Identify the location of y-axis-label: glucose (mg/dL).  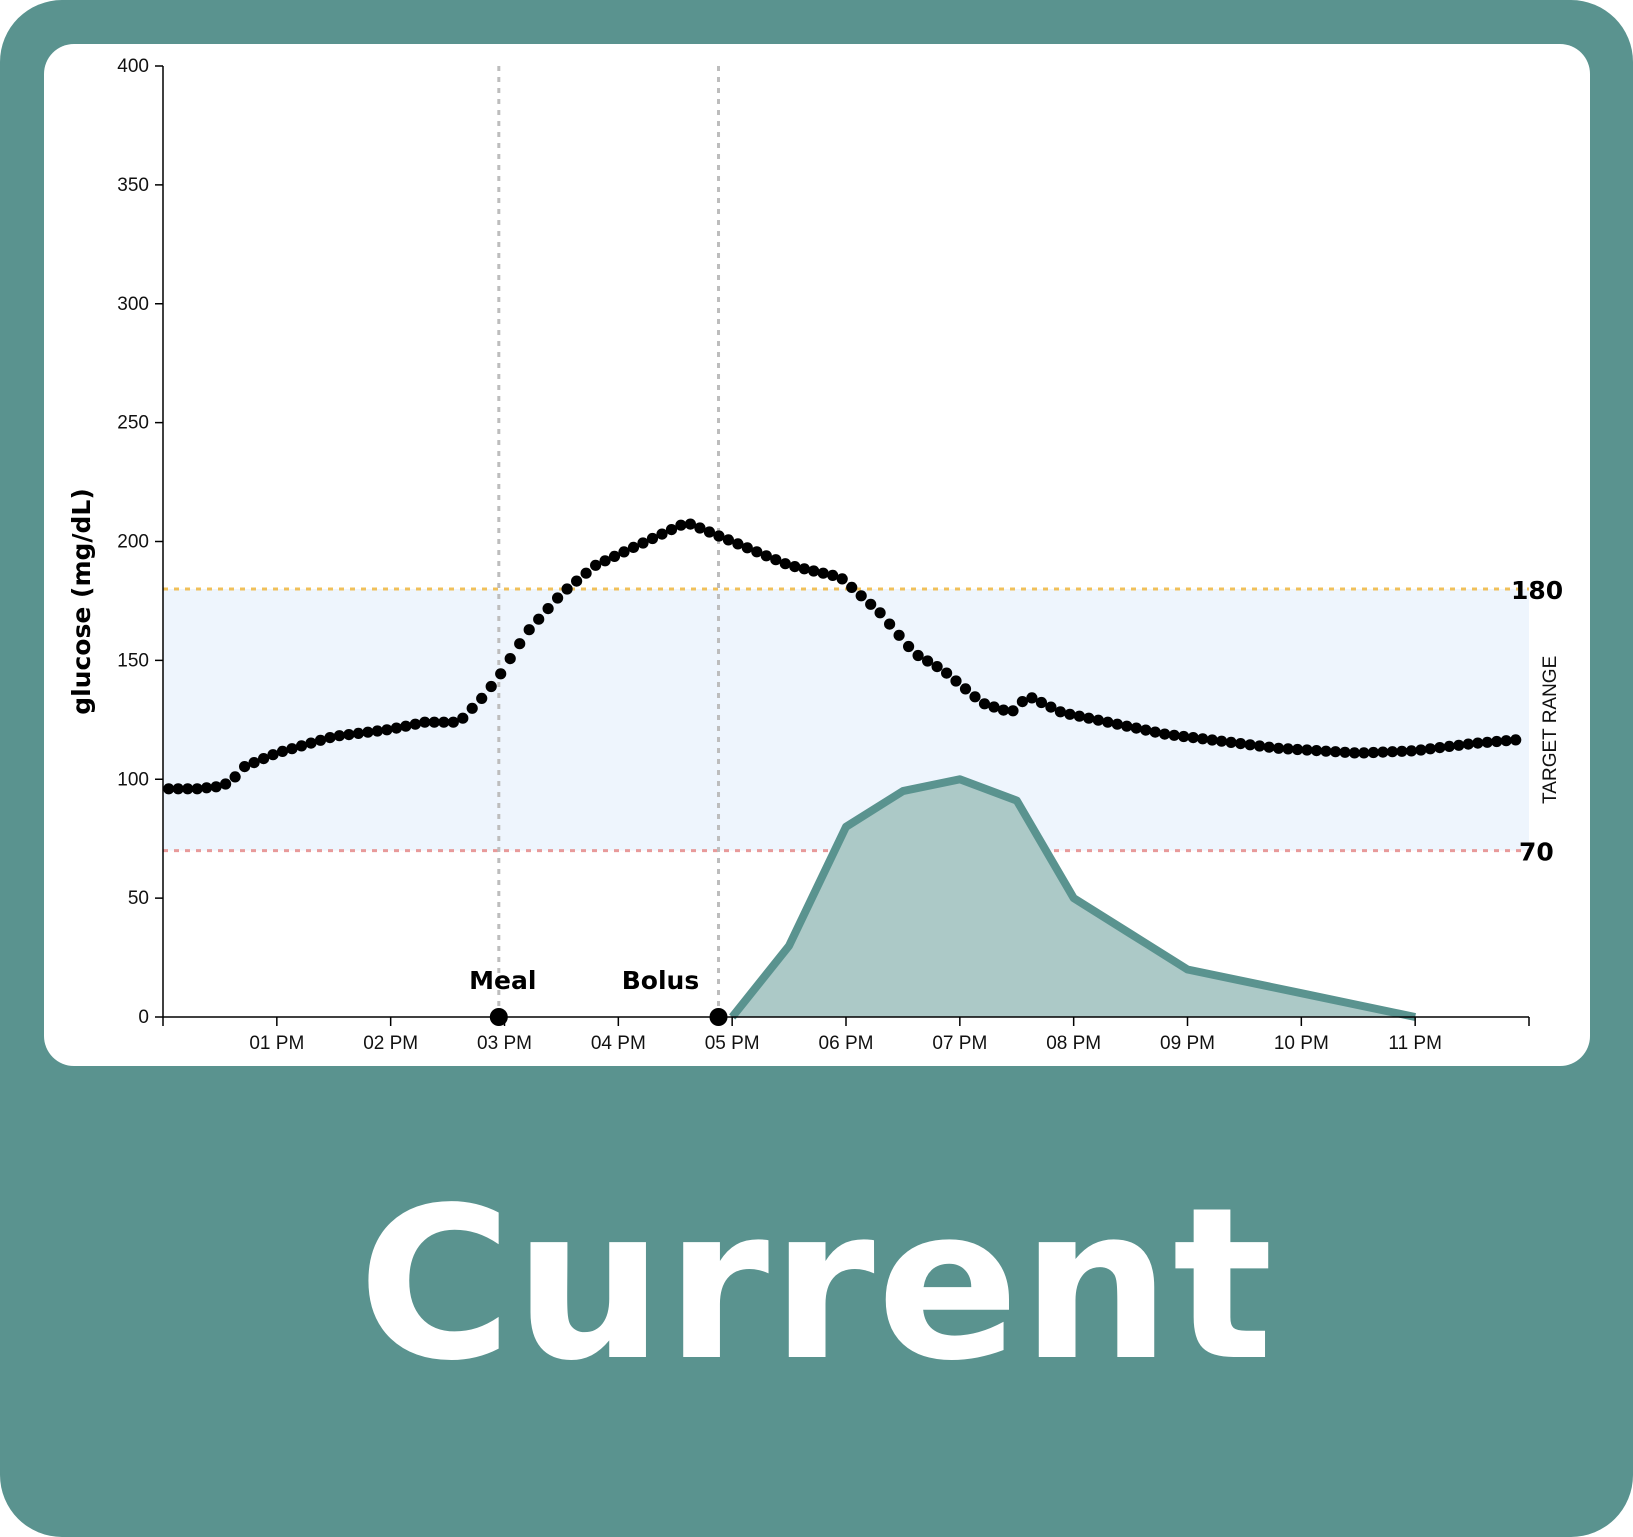
(81, 601).